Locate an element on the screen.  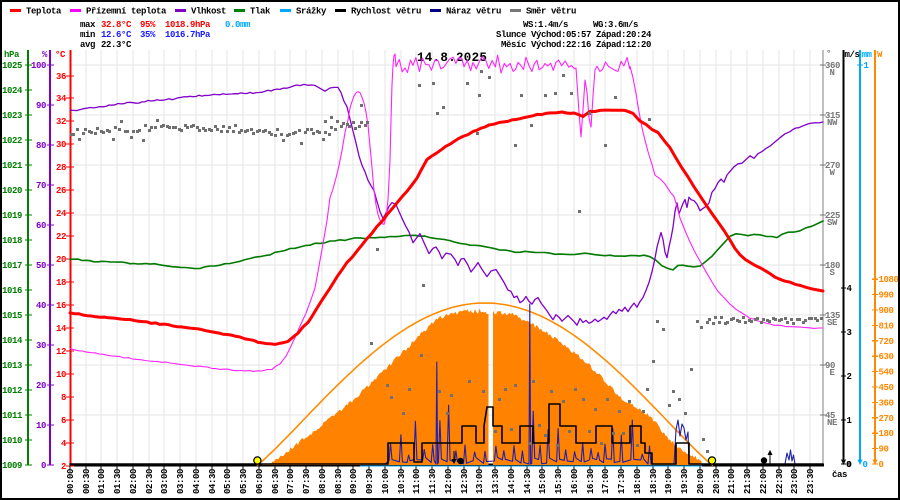
svg-text: 17:30 is located at coordinates (622, 481).